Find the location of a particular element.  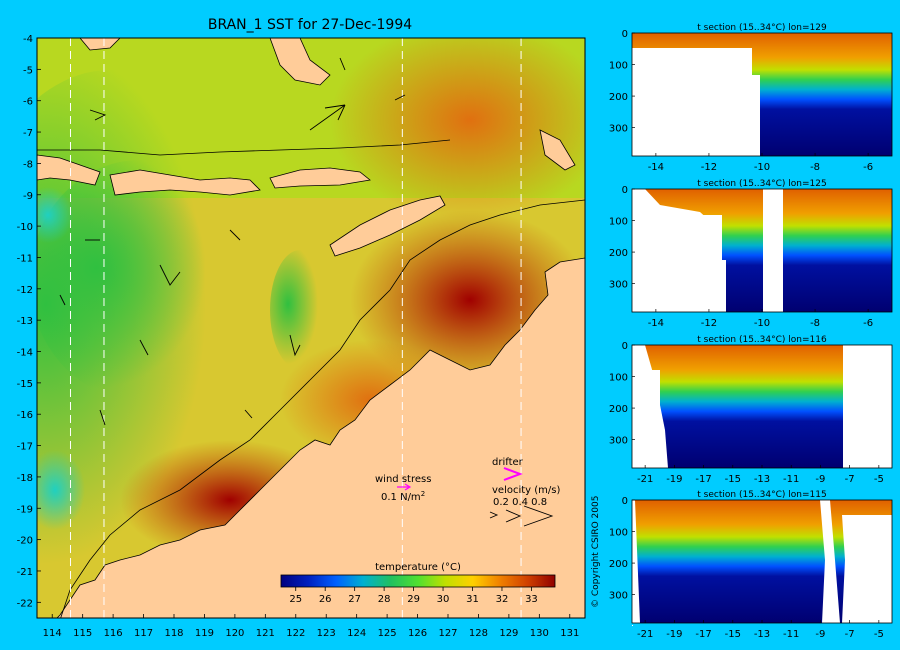

velocity-label: velocity (m/s) is located at coordinates (526, 490).